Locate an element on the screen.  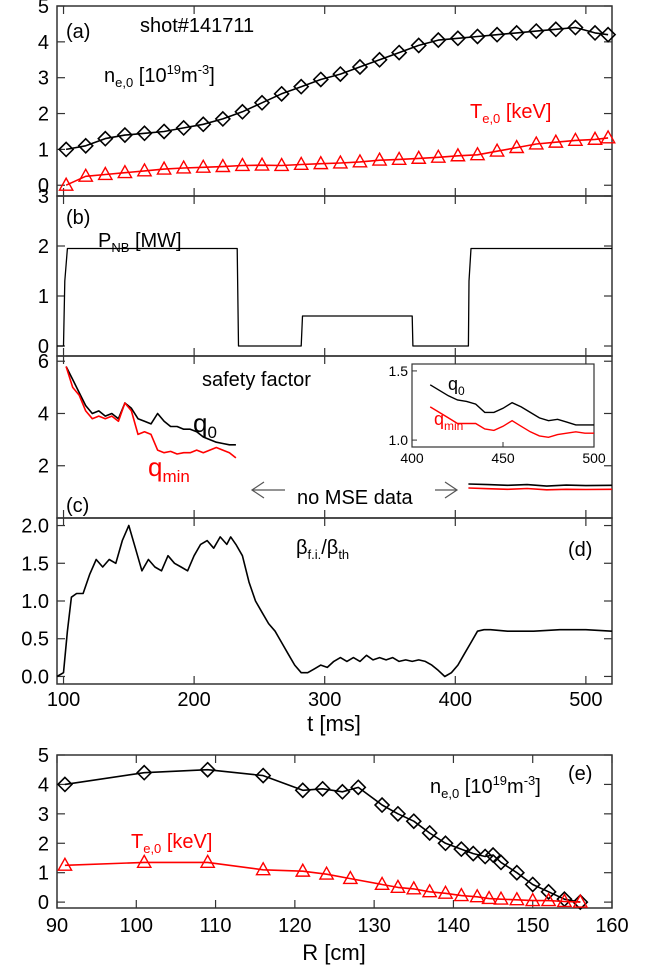
ytick-label-e: 0 is located at coordinates (43, 903).